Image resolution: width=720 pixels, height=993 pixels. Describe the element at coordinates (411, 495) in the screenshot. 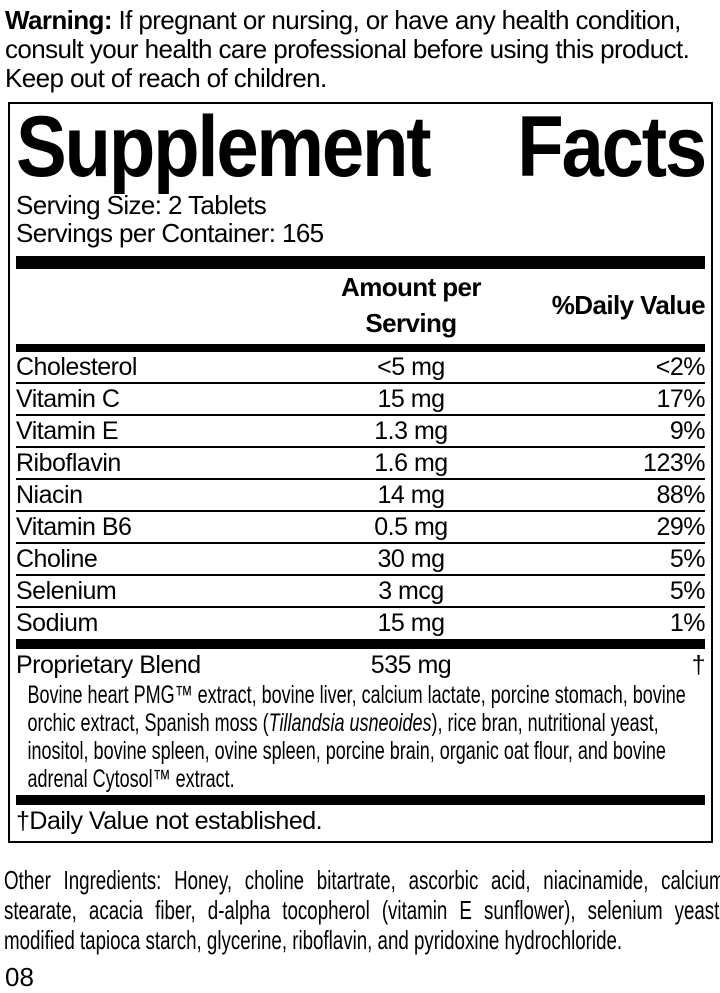

I see `nutrient-amount: 14 mg` at that location.